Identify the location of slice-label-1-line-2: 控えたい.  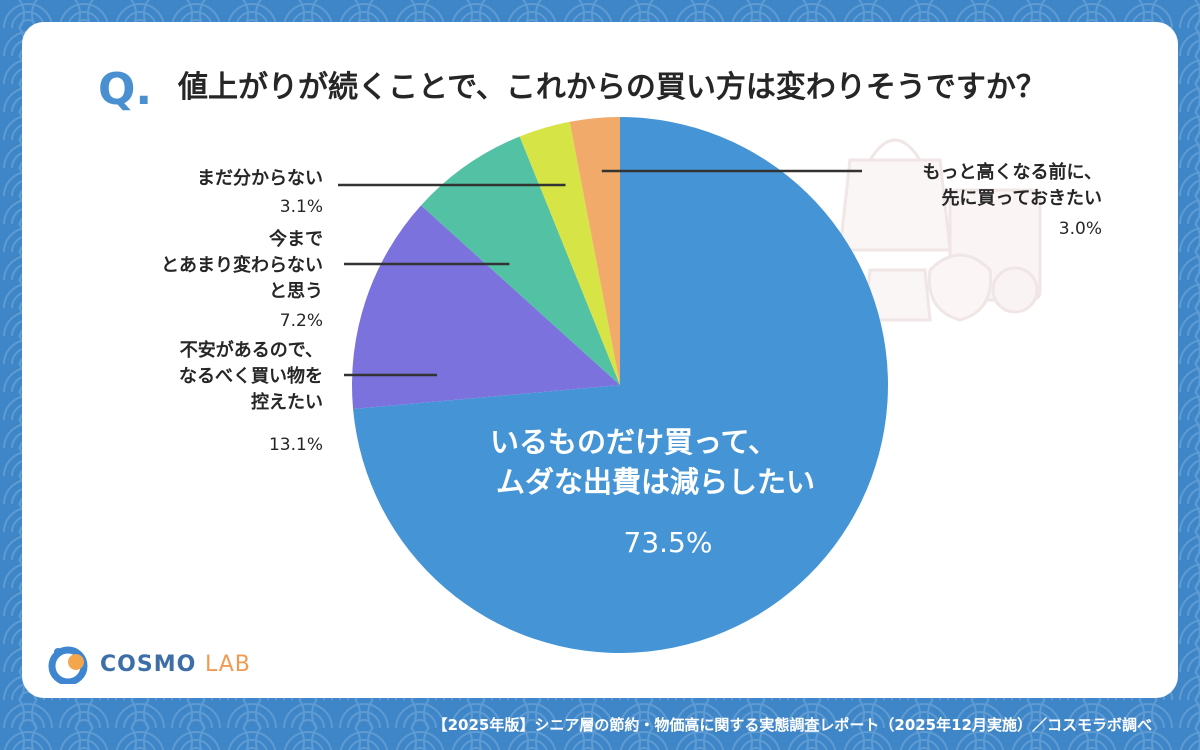
(287, 402).